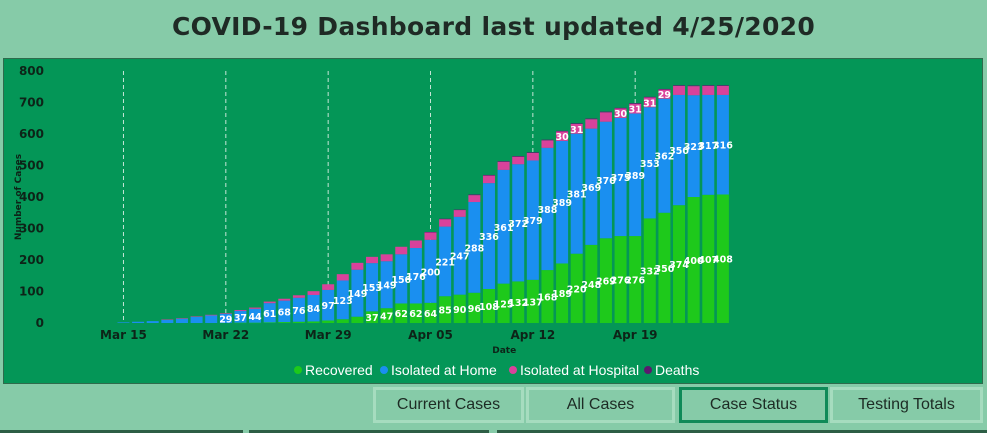 Image resolution: width=987 pixels, height=433 pixels. I want to click on y-tick-label: 300, so click(31, 229).